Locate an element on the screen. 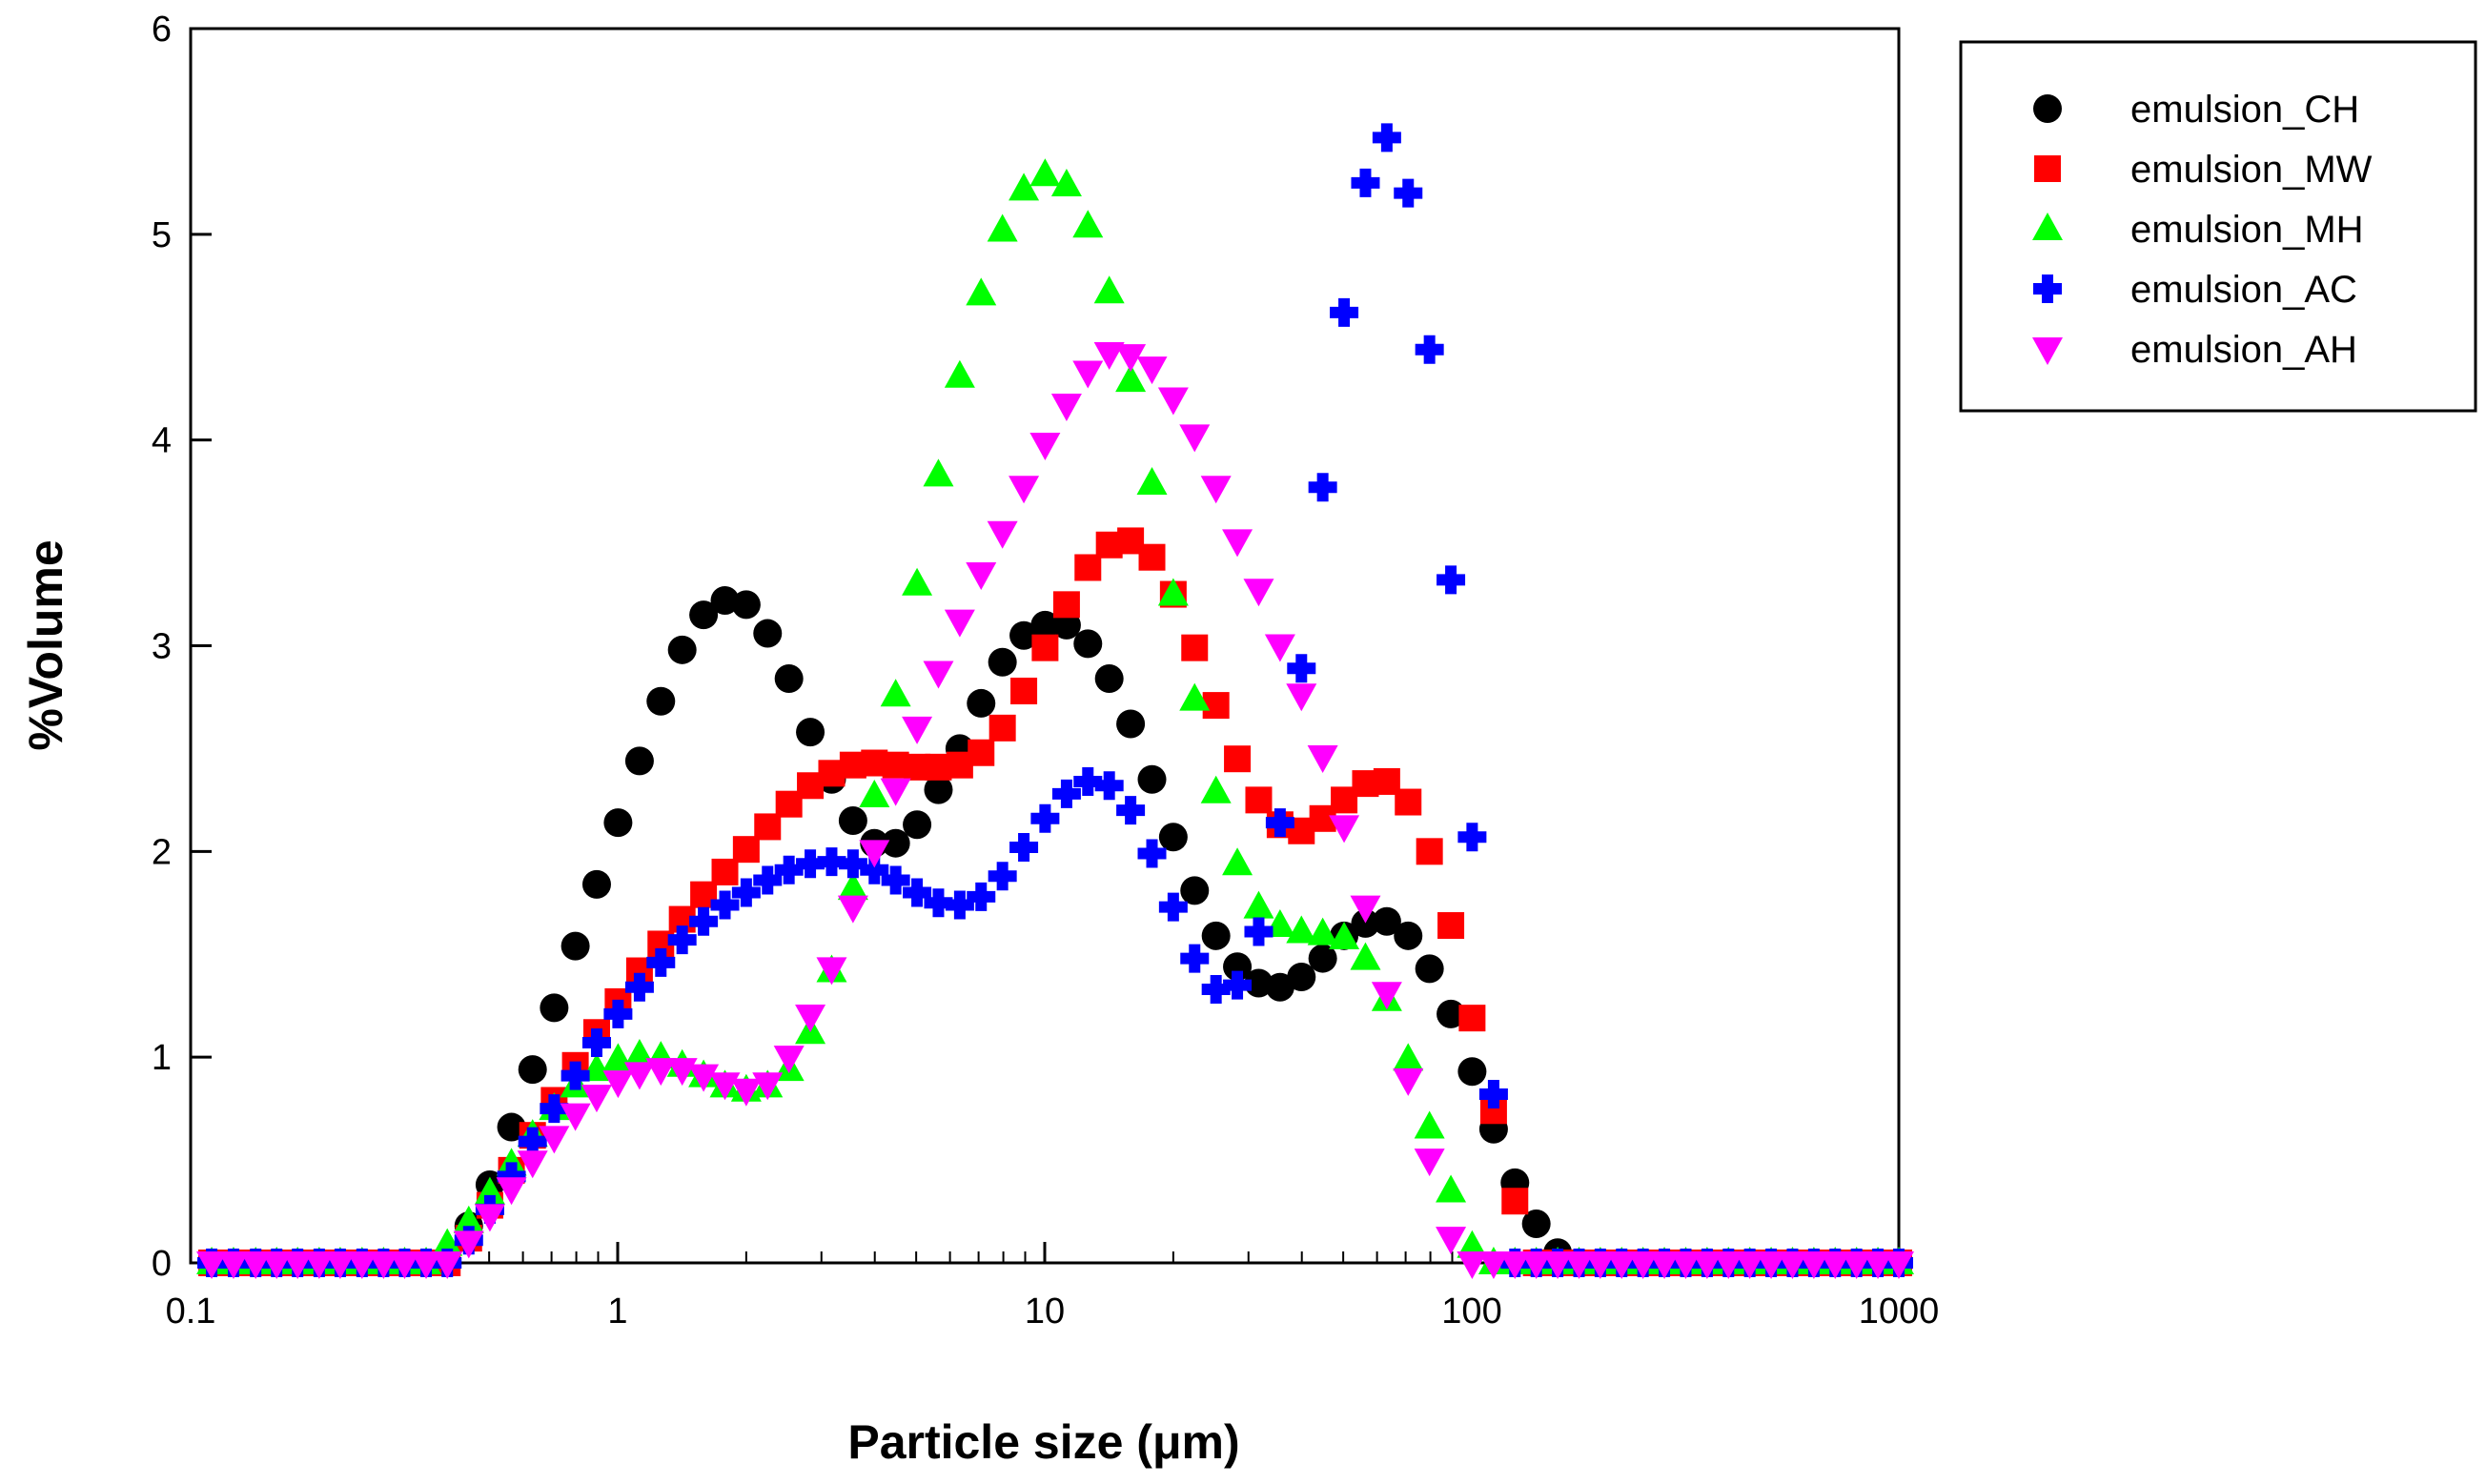 The height and width of the screenshot is (1484, 2486). y-axis-title: %Volume is located at coordinates (46, 644).